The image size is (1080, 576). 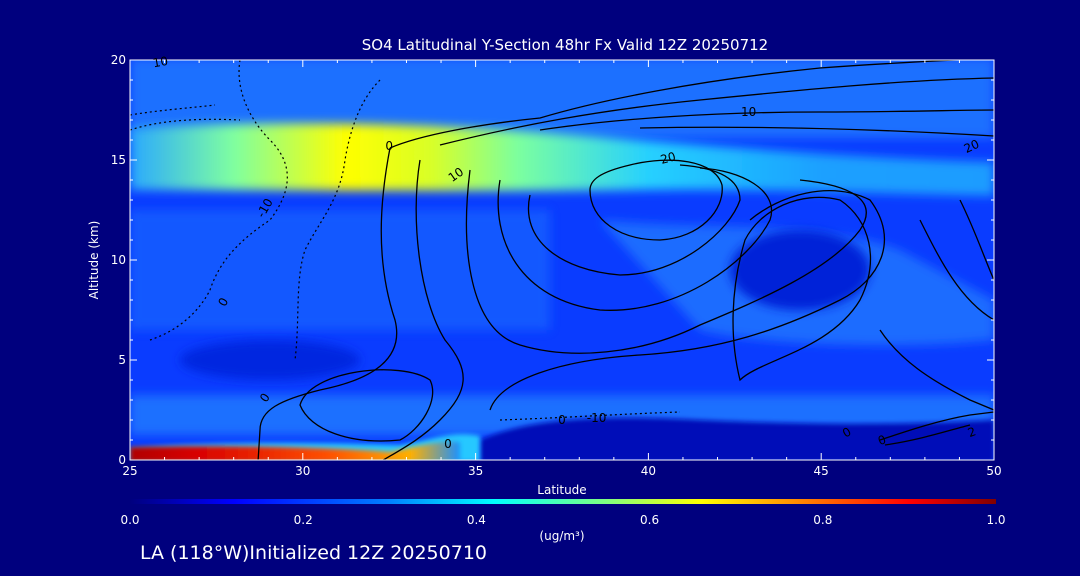 What do you see at coordinates (118, 60) in the screenshot?
I see `y-tick-label: 20` at bounding box center [118, 60].